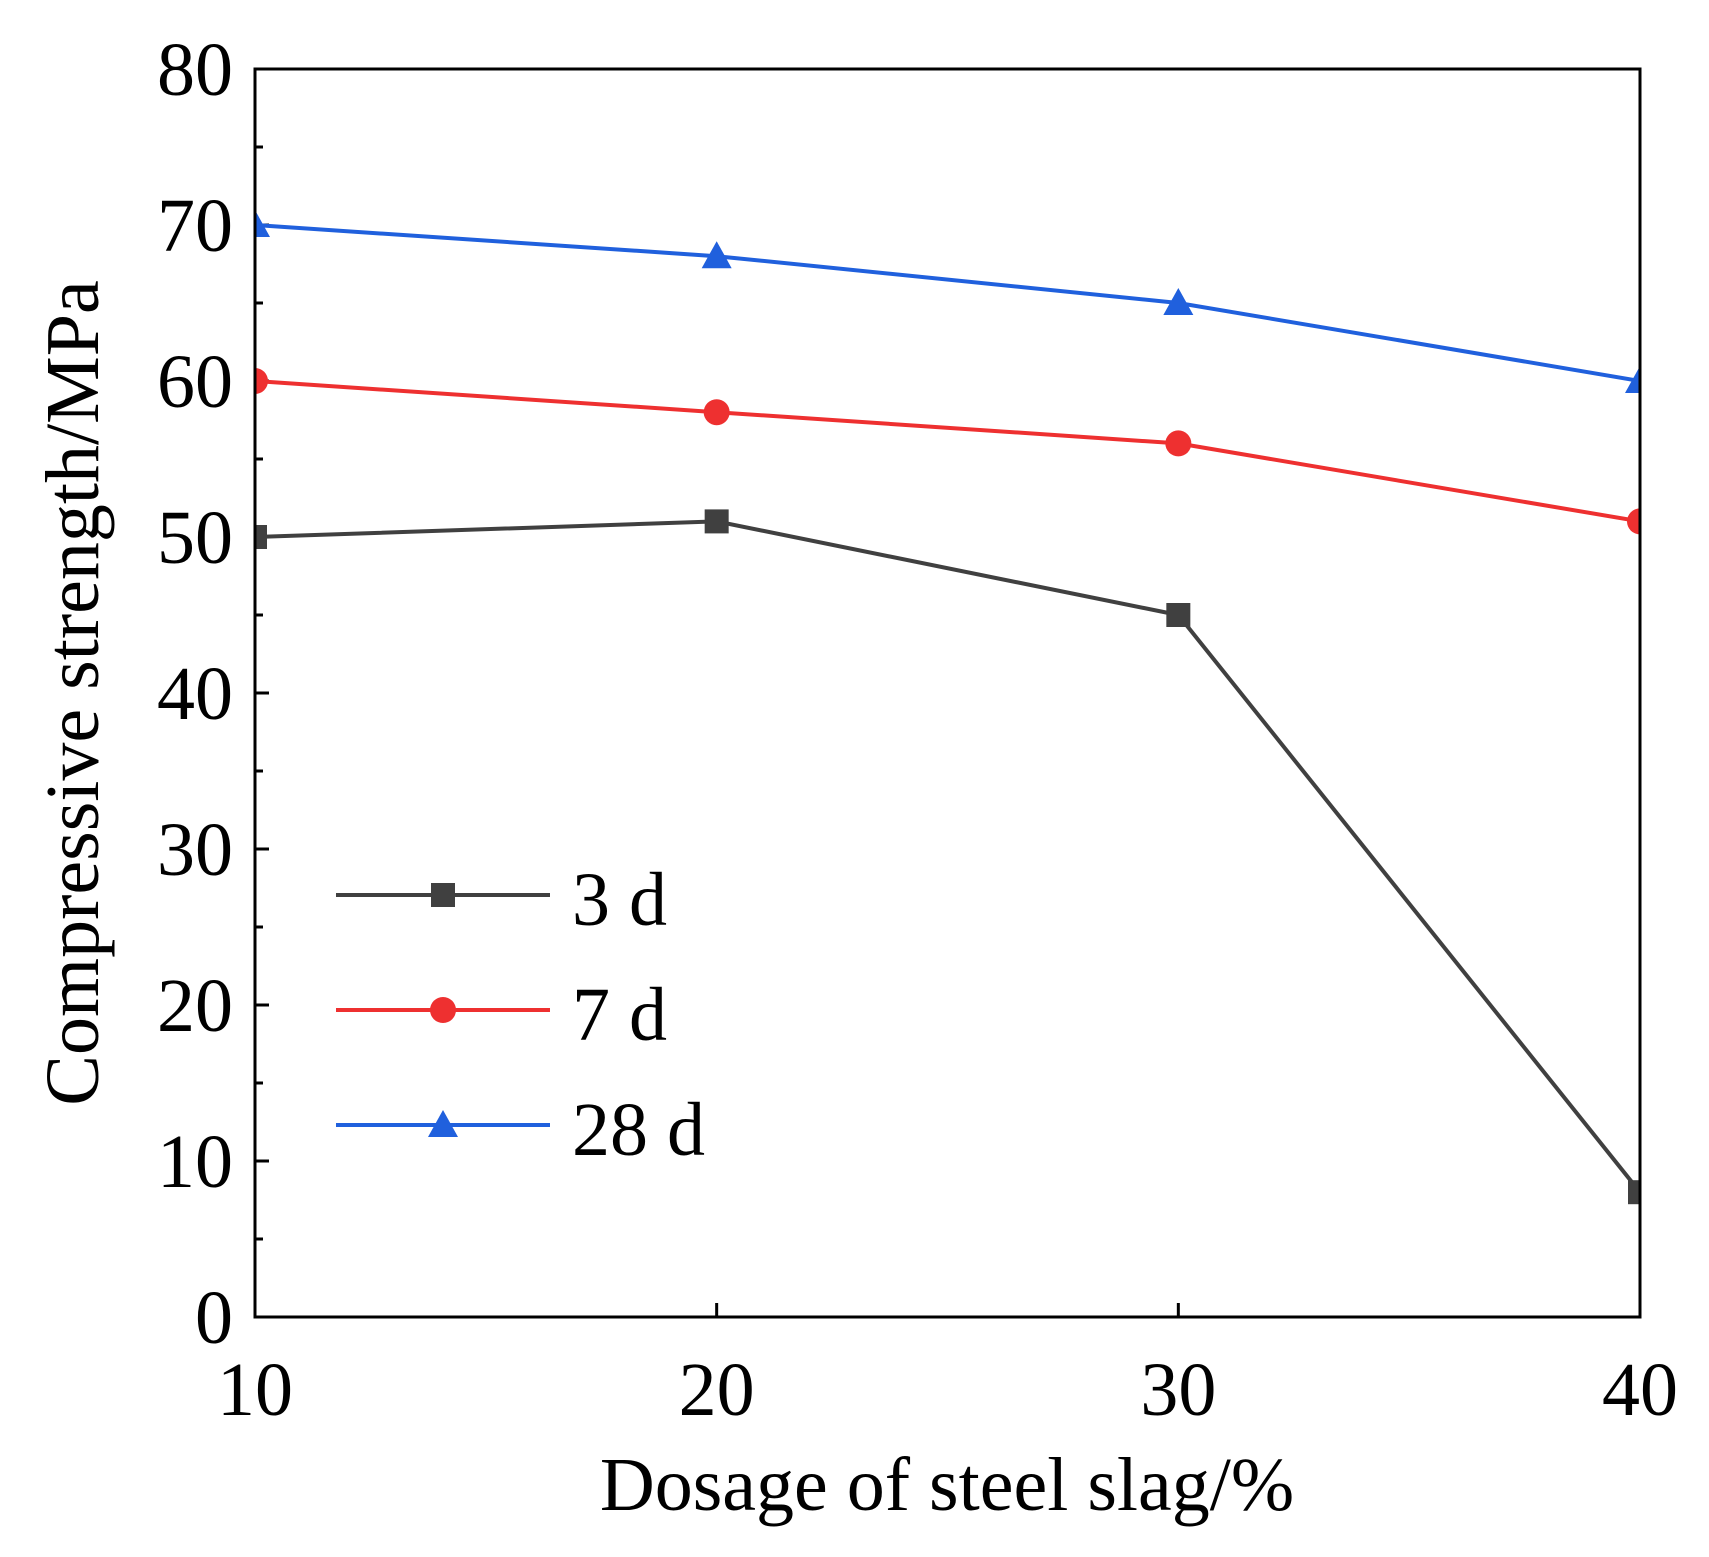 The width and height of the screenshot is (1709, 1557). What do you see at coordinates (195, 70) in the screenshot?
I see `y-tick-label: 80` at bounding box center [195, 70].